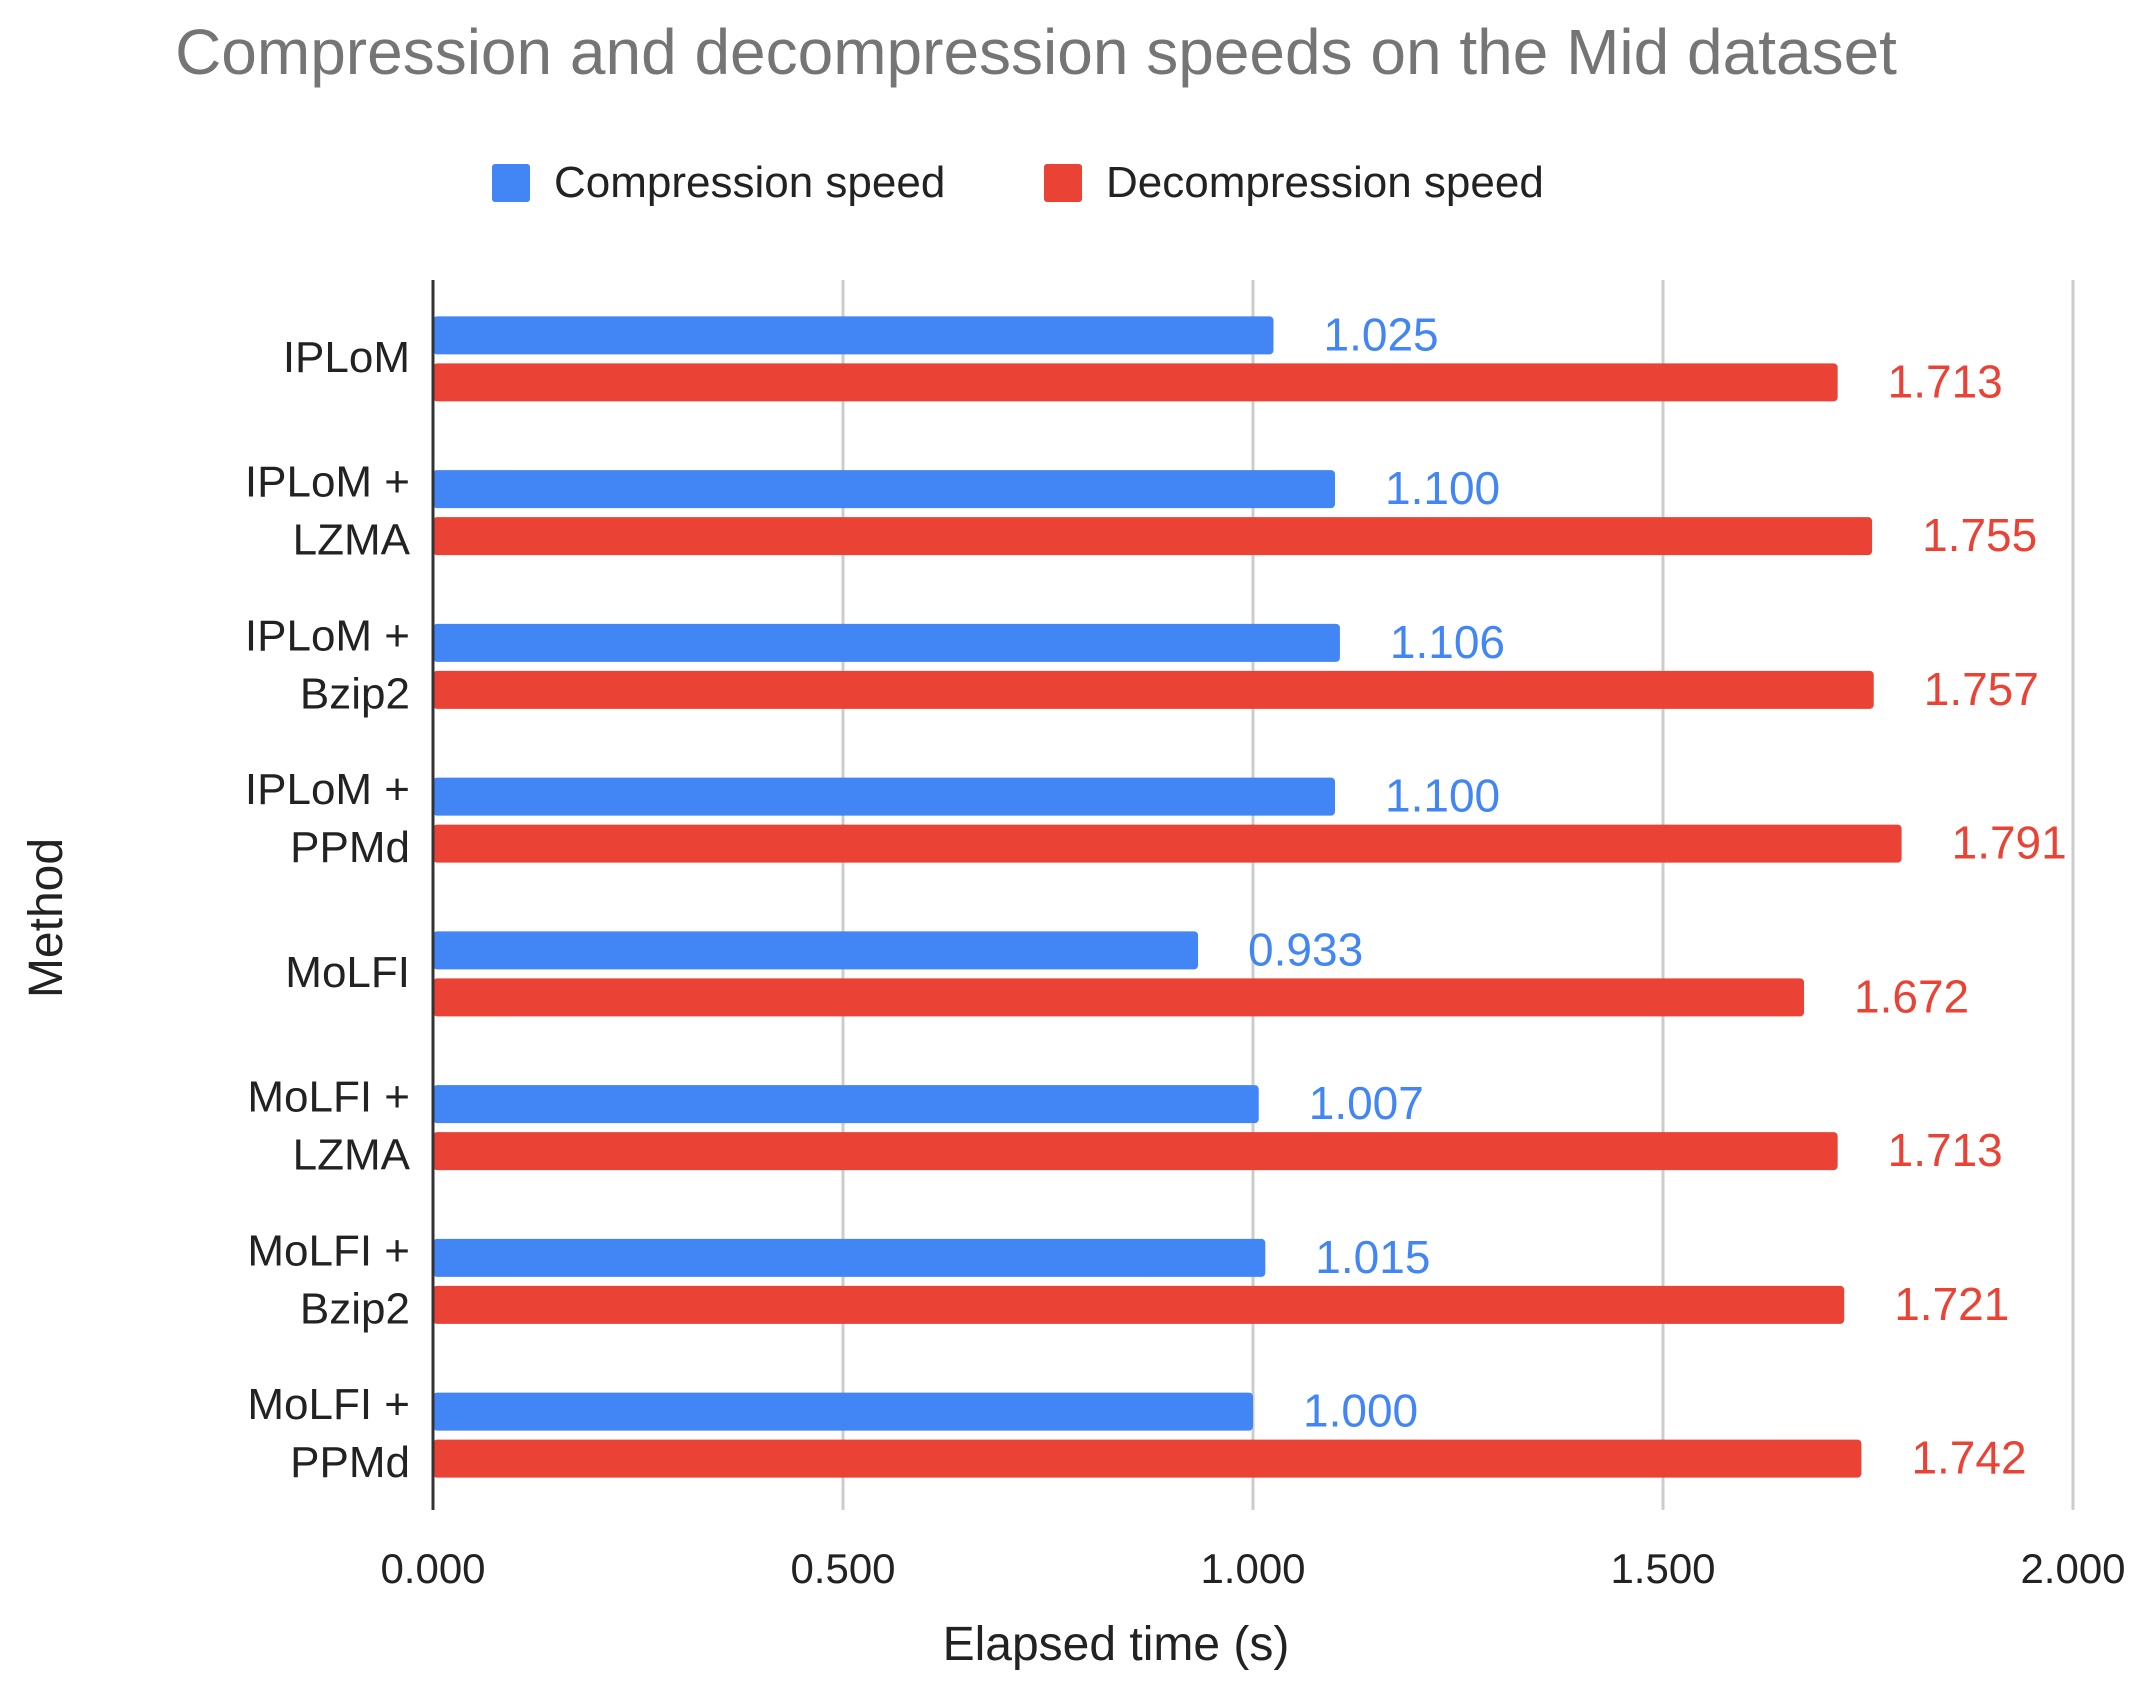  I want to click on data-label-decompression: 1.757, so click(1981, 689).